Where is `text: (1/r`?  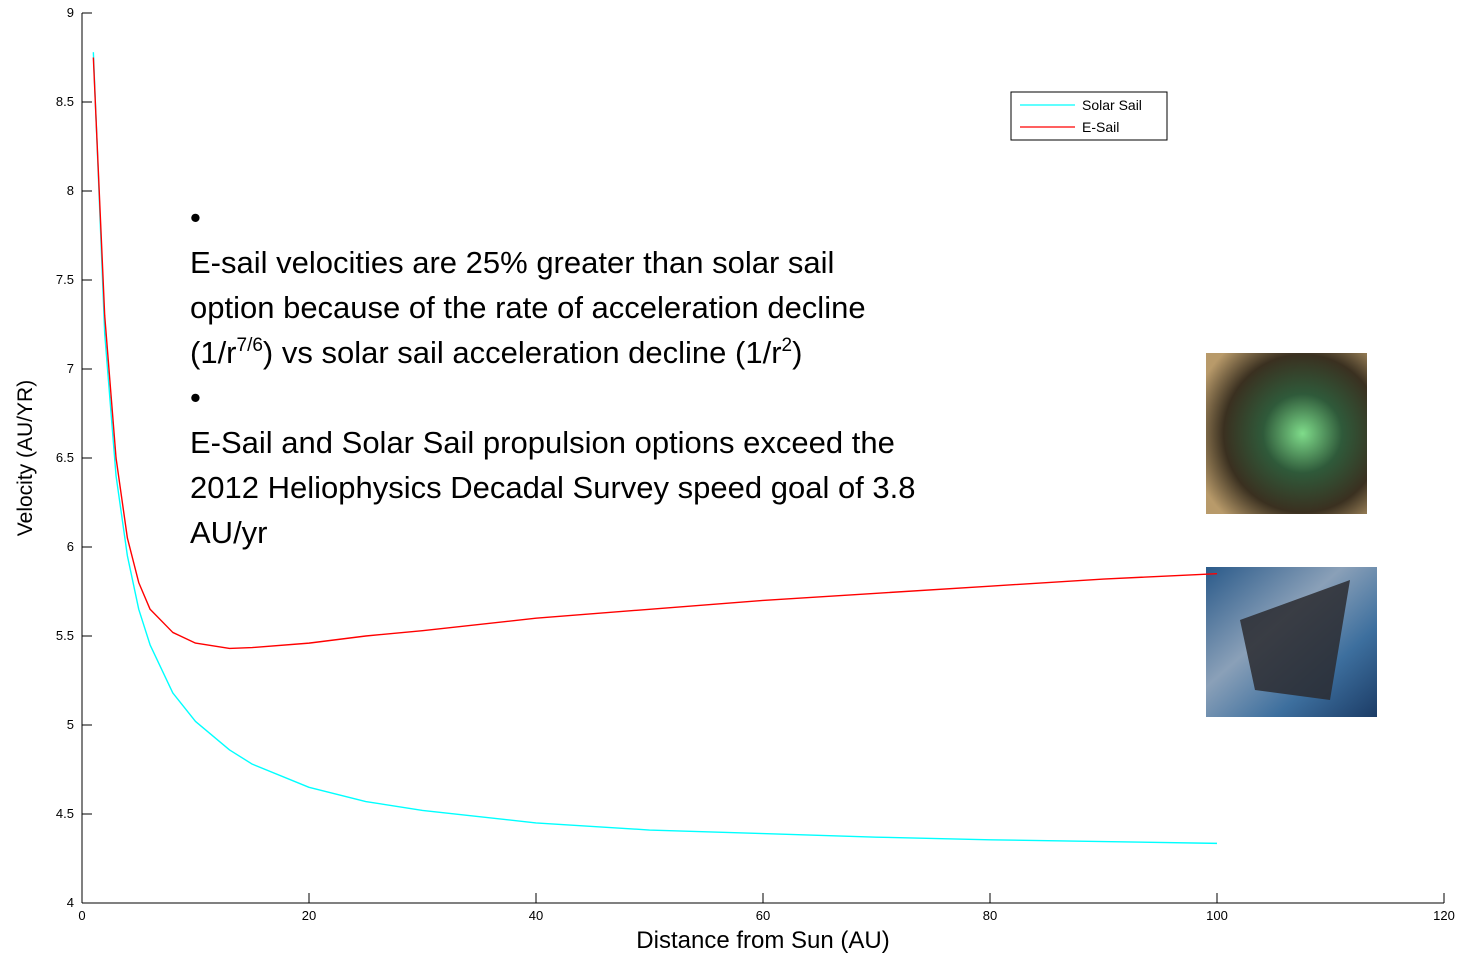
text: (1/r is located at coordinates (213, 352).